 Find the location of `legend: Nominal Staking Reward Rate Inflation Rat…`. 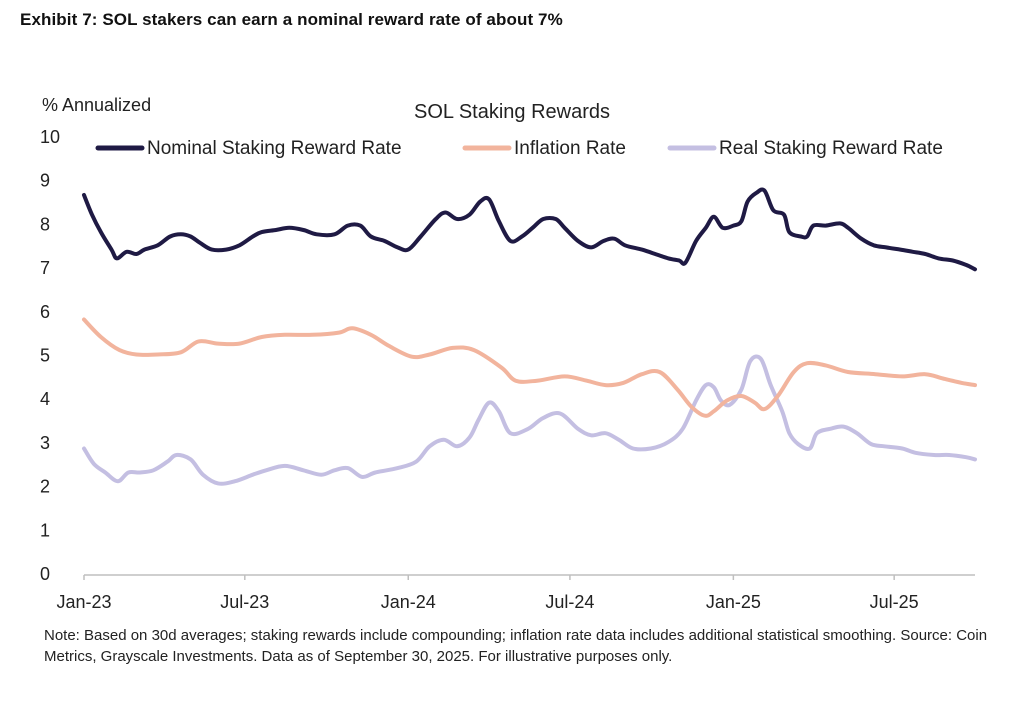

legend: Nominal Staking Reward Rate Inflation Rat… is located at coordinates (519, 148).